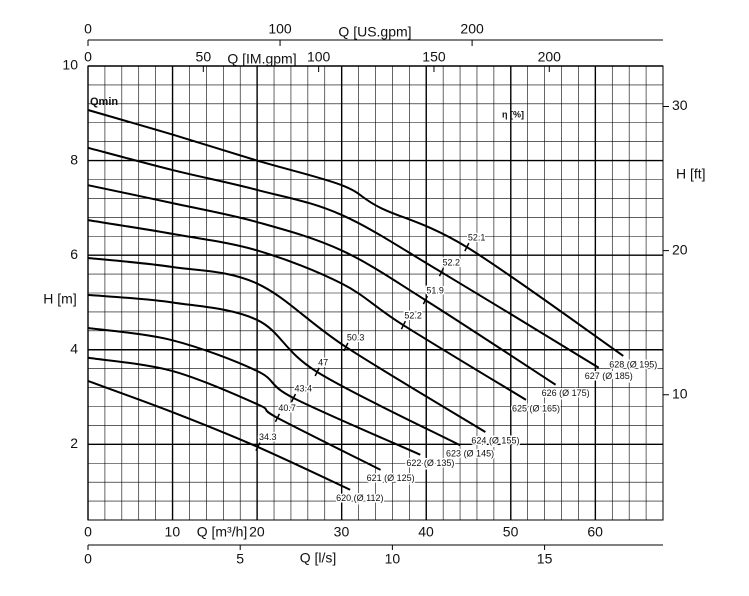  What do you see at coordinates (318, 558) in the screenshot?
I see `bottom-axis-title: Q [l/s]` at bounding box center [318, 558].